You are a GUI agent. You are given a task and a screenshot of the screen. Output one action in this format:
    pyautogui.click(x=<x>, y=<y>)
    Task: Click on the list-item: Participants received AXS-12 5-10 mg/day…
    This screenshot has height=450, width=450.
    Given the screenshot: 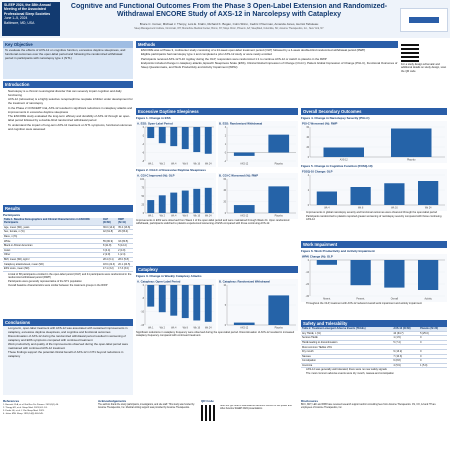 What is the action you would take?
    pyautogui.click(x=269, y=59)
    